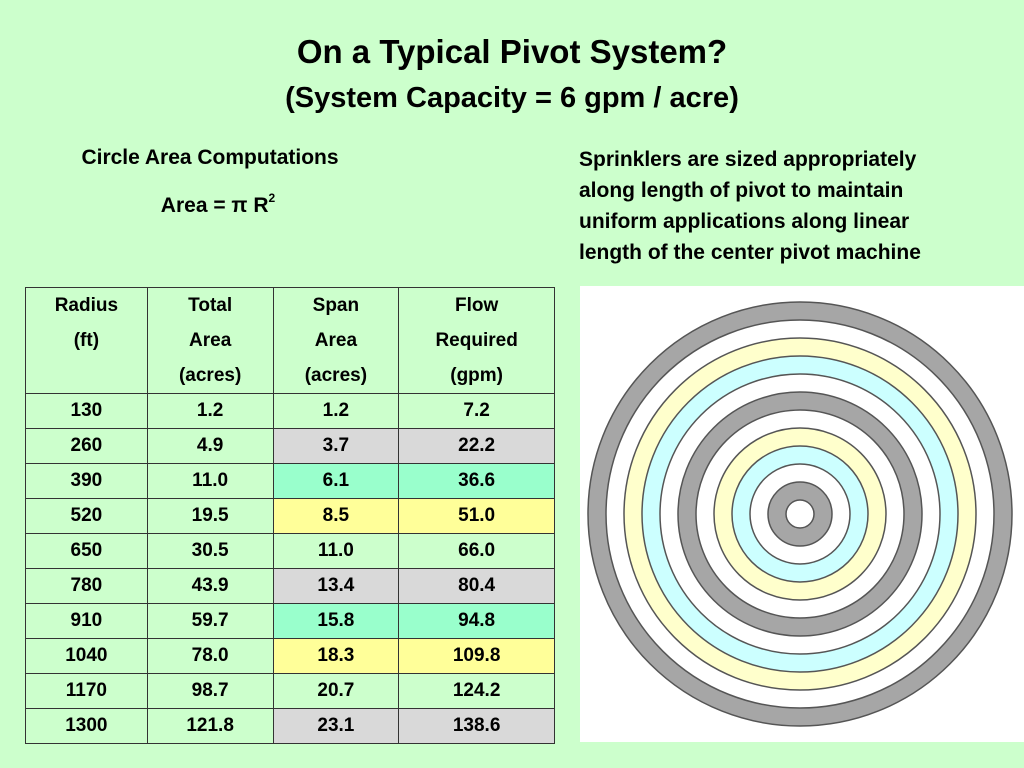 The width and height of the screenshot is (1024, 768). Describe the element at coordinates (86, 586) in the screenshot. I see `cell-radius: 780` at that location.